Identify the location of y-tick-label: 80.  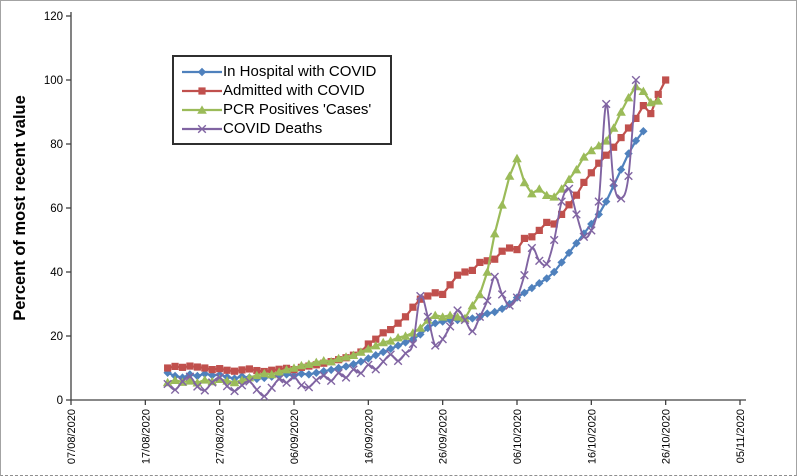
(56, 145).